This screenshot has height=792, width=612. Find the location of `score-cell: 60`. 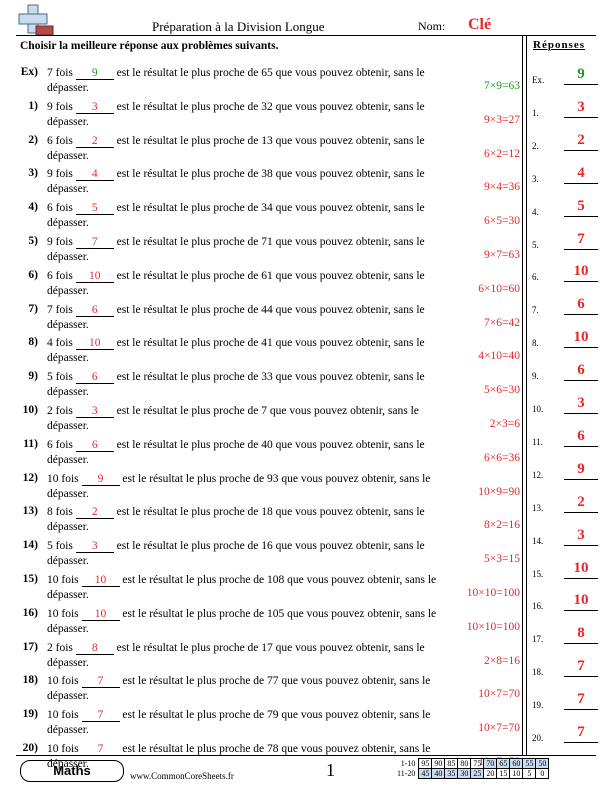

score-cell: 60 is located at coordinates (516, 763).